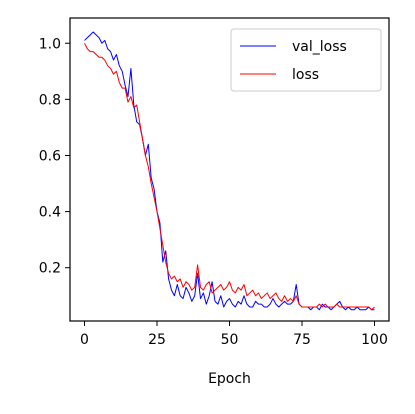 This screenshot has width=415, height=414. I want to click on legend-label: val_loss, so click(319, 47).